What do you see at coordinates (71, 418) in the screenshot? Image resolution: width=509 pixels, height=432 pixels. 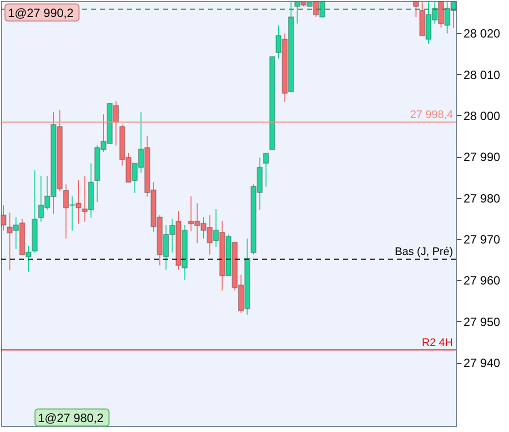 I see `annotation: 1@27 980,2` at bounding box center [71, 418].